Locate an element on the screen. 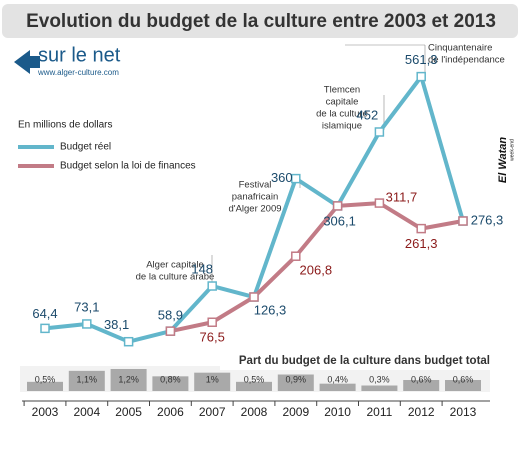 The image size is (522, 450). logo-icon is located at coordinates (27, 62).